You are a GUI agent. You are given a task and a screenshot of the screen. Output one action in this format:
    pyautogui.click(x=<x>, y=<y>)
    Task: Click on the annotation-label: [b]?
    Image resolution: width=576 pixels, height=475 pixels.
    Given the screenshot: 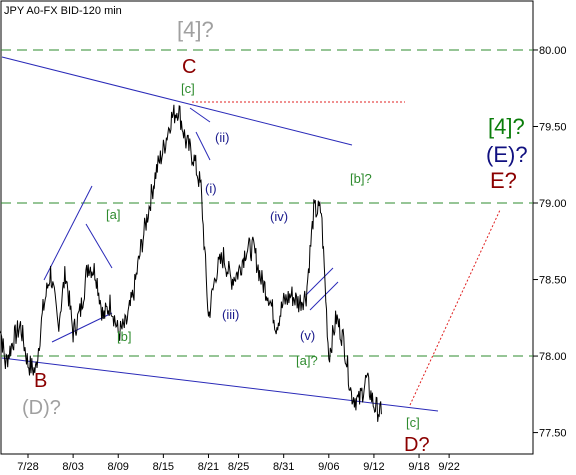 What is the action you would take?
    pyautogui.click(x=361, y=178)
    